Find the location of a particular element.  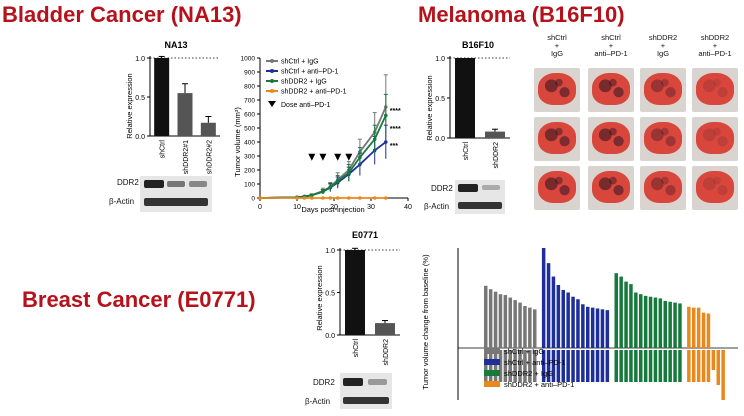

lung-column-label-line: shDDR2 is located at coordinates (663, 37).